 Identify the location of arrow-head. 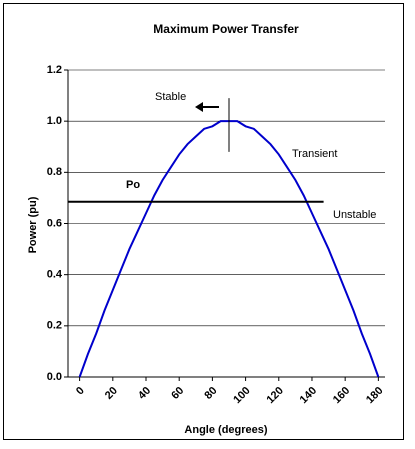
(199, 107).